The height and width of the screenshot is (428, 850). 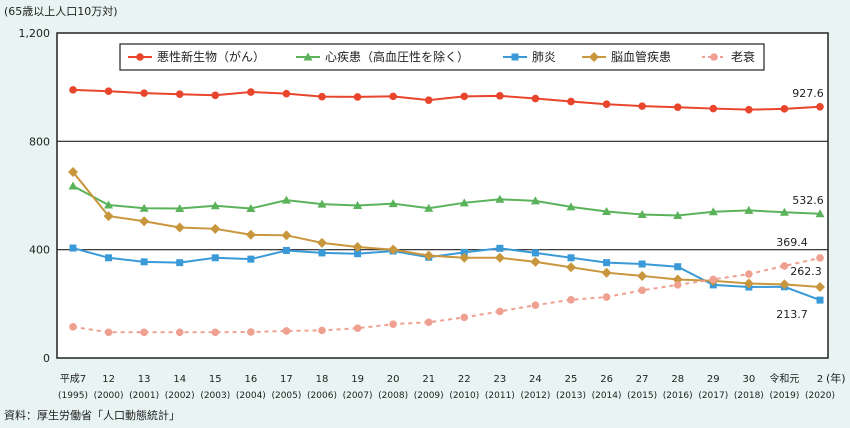 What do you see at coordinates (677, 379) in the screenshot?
I see `x-tick-label: 28` at bounding box center [677, 379].